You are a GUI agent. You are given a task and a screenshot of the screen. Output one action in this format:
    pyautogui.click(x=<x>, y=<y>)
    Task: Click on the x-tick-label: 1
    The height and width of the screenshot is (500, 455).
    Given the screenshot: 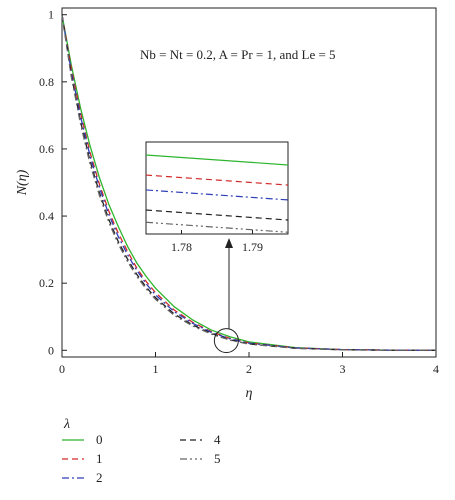 What is the action you would take?
    pyautogui.click(x=156, y=369)
    